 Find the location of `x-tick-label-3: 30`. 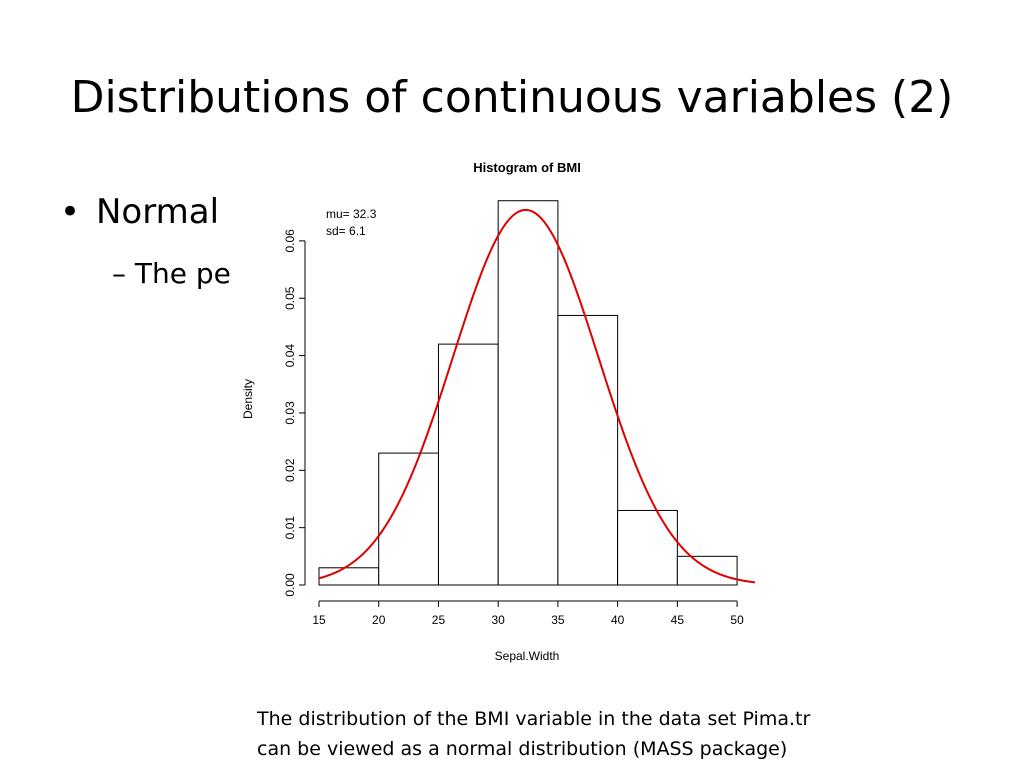

x-tick-label-3: 30 is located at coordinates (498, 620).